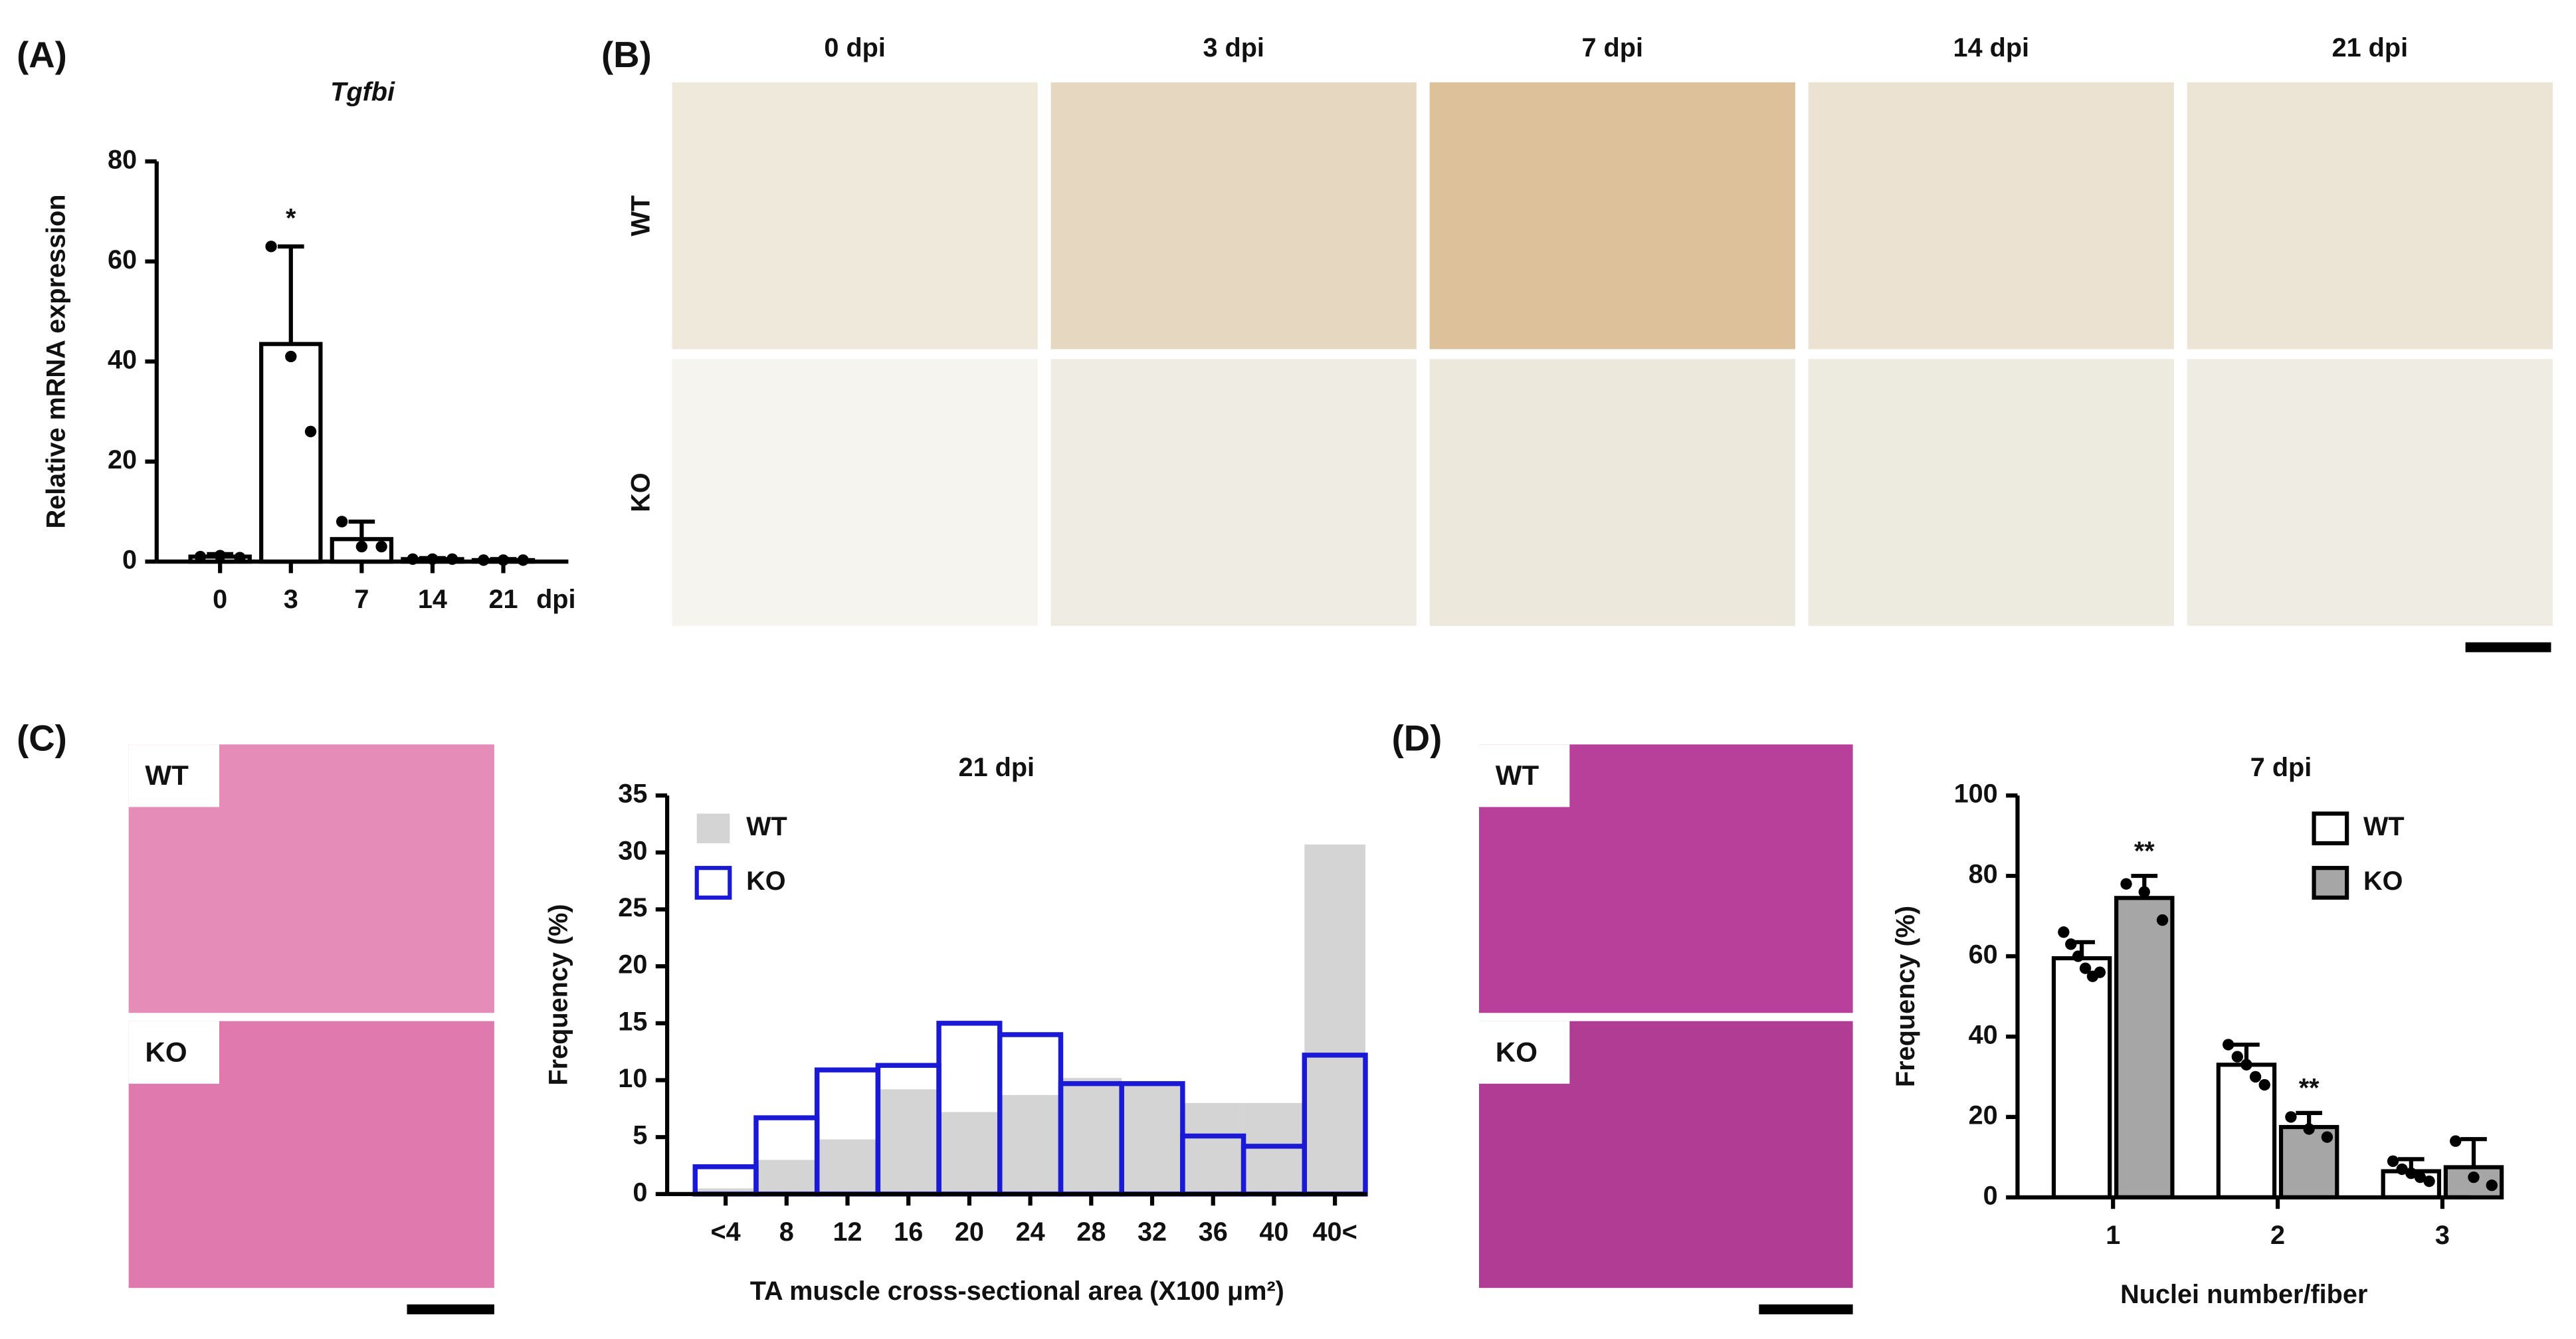  Describe the element at coordinates (909, 1232) in the screenshot. I see `x-tick-label: 16` at that location.